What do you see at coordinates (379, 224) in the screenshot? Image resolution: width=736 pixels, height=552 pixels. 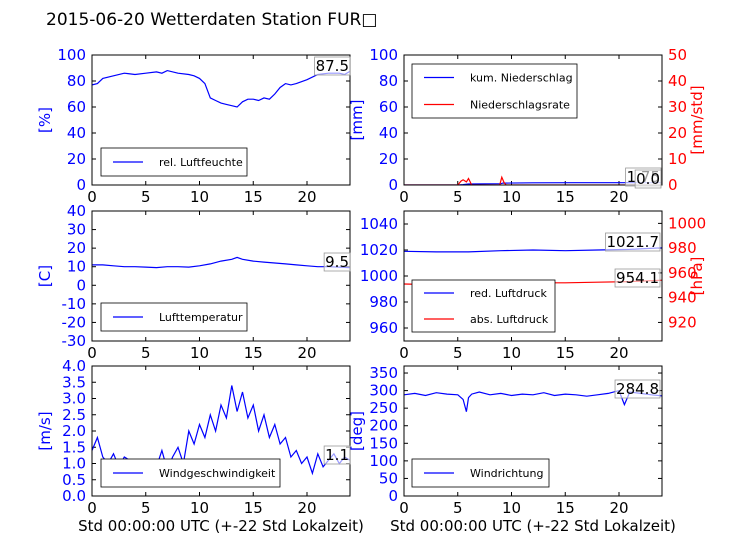 I see `y-tick-label: 1040` at bounding box center [379, 224].